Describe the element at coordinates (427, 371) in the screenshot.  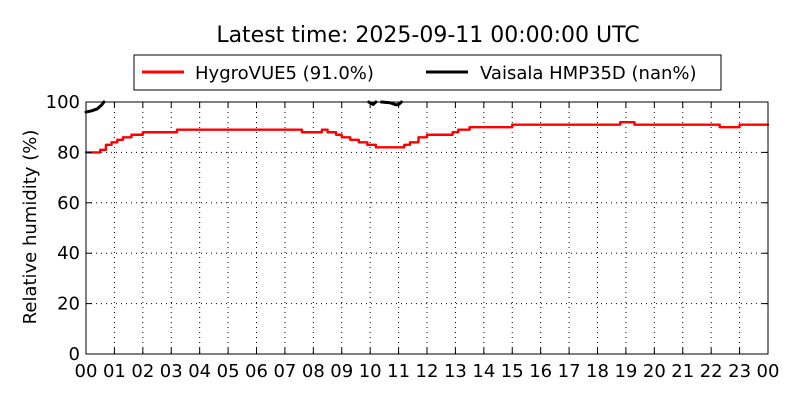
I see `x-tick-label: 12` at that location.